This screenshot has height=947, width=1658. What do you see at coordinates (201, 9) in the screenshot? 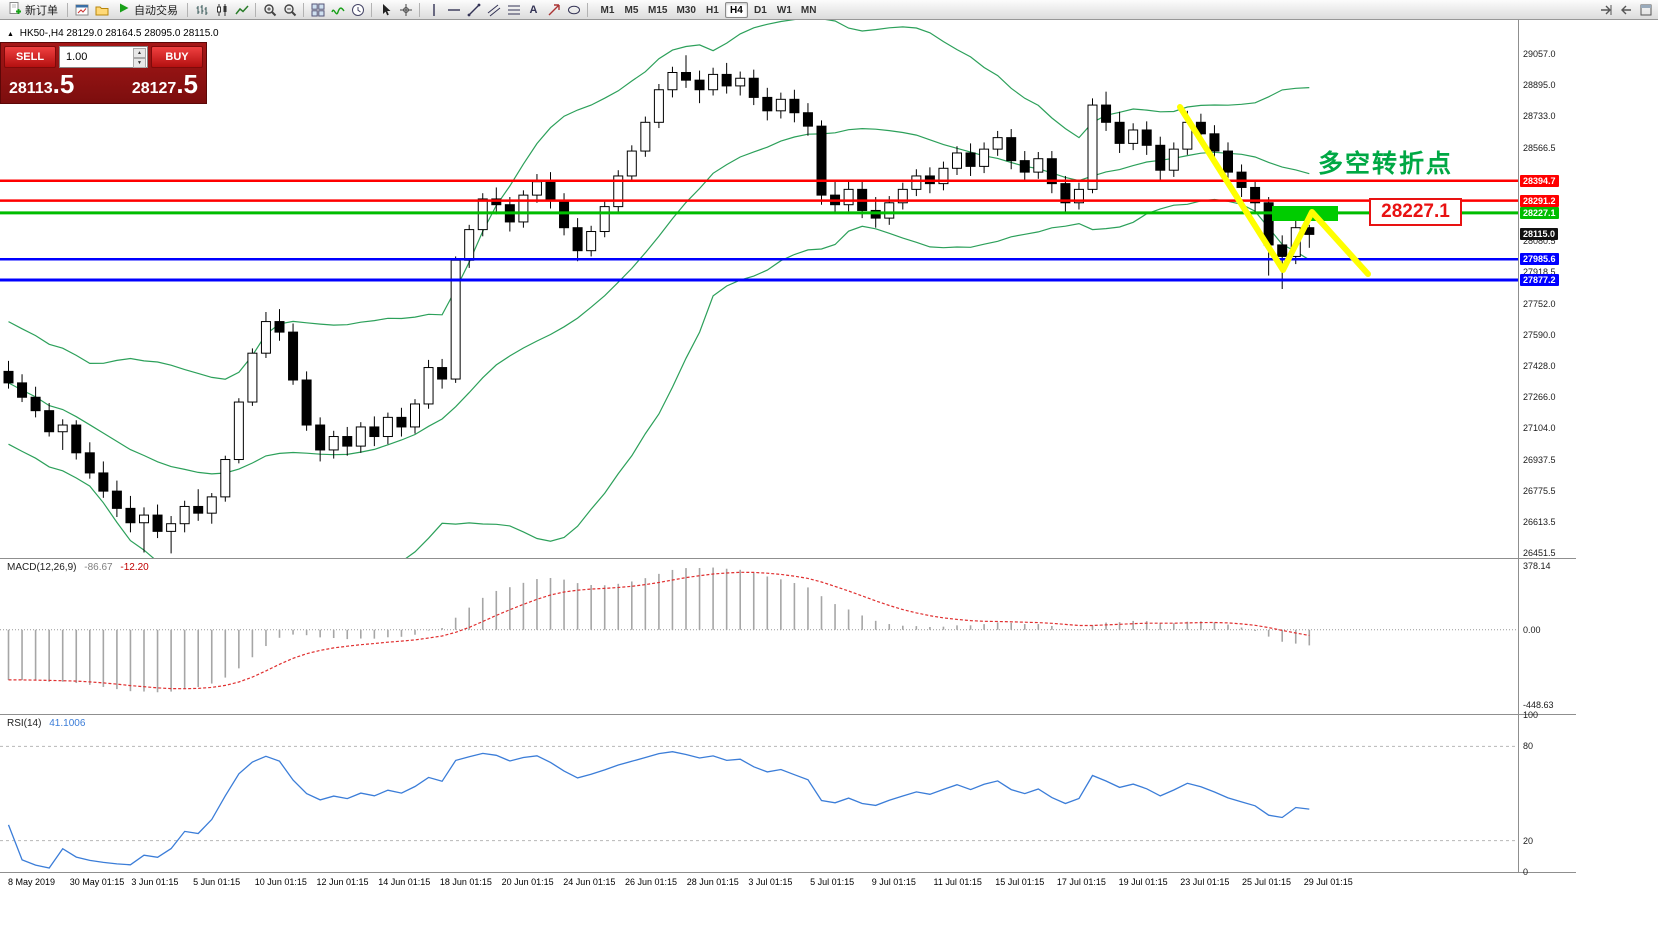
I see `bar-chart-icon` at bounding box center [201, 9].